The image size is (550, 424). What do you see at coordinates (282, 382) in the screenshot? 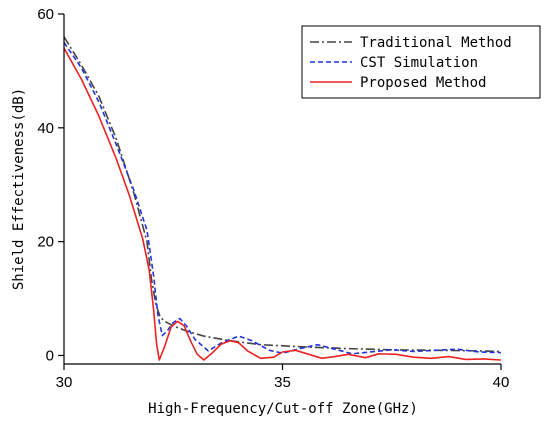
I see `x-tick-label-1: 35` at bounding box center [282, 382].